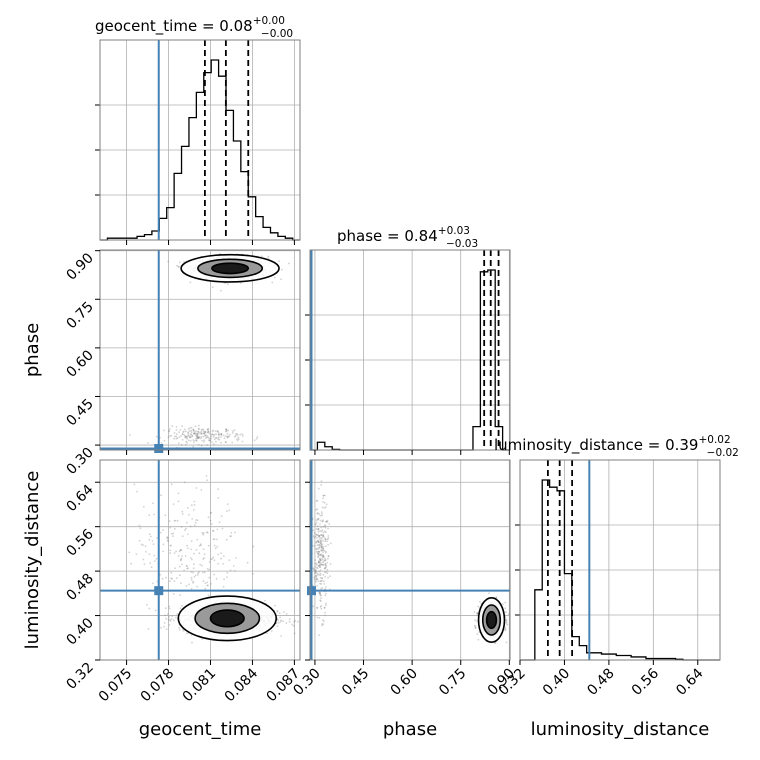 The width and height of the screenshot is (760, 760). Describe the element at coordinates (410, 729) in the screenshot. I see `x-axis-label-phase: phase` at that location.